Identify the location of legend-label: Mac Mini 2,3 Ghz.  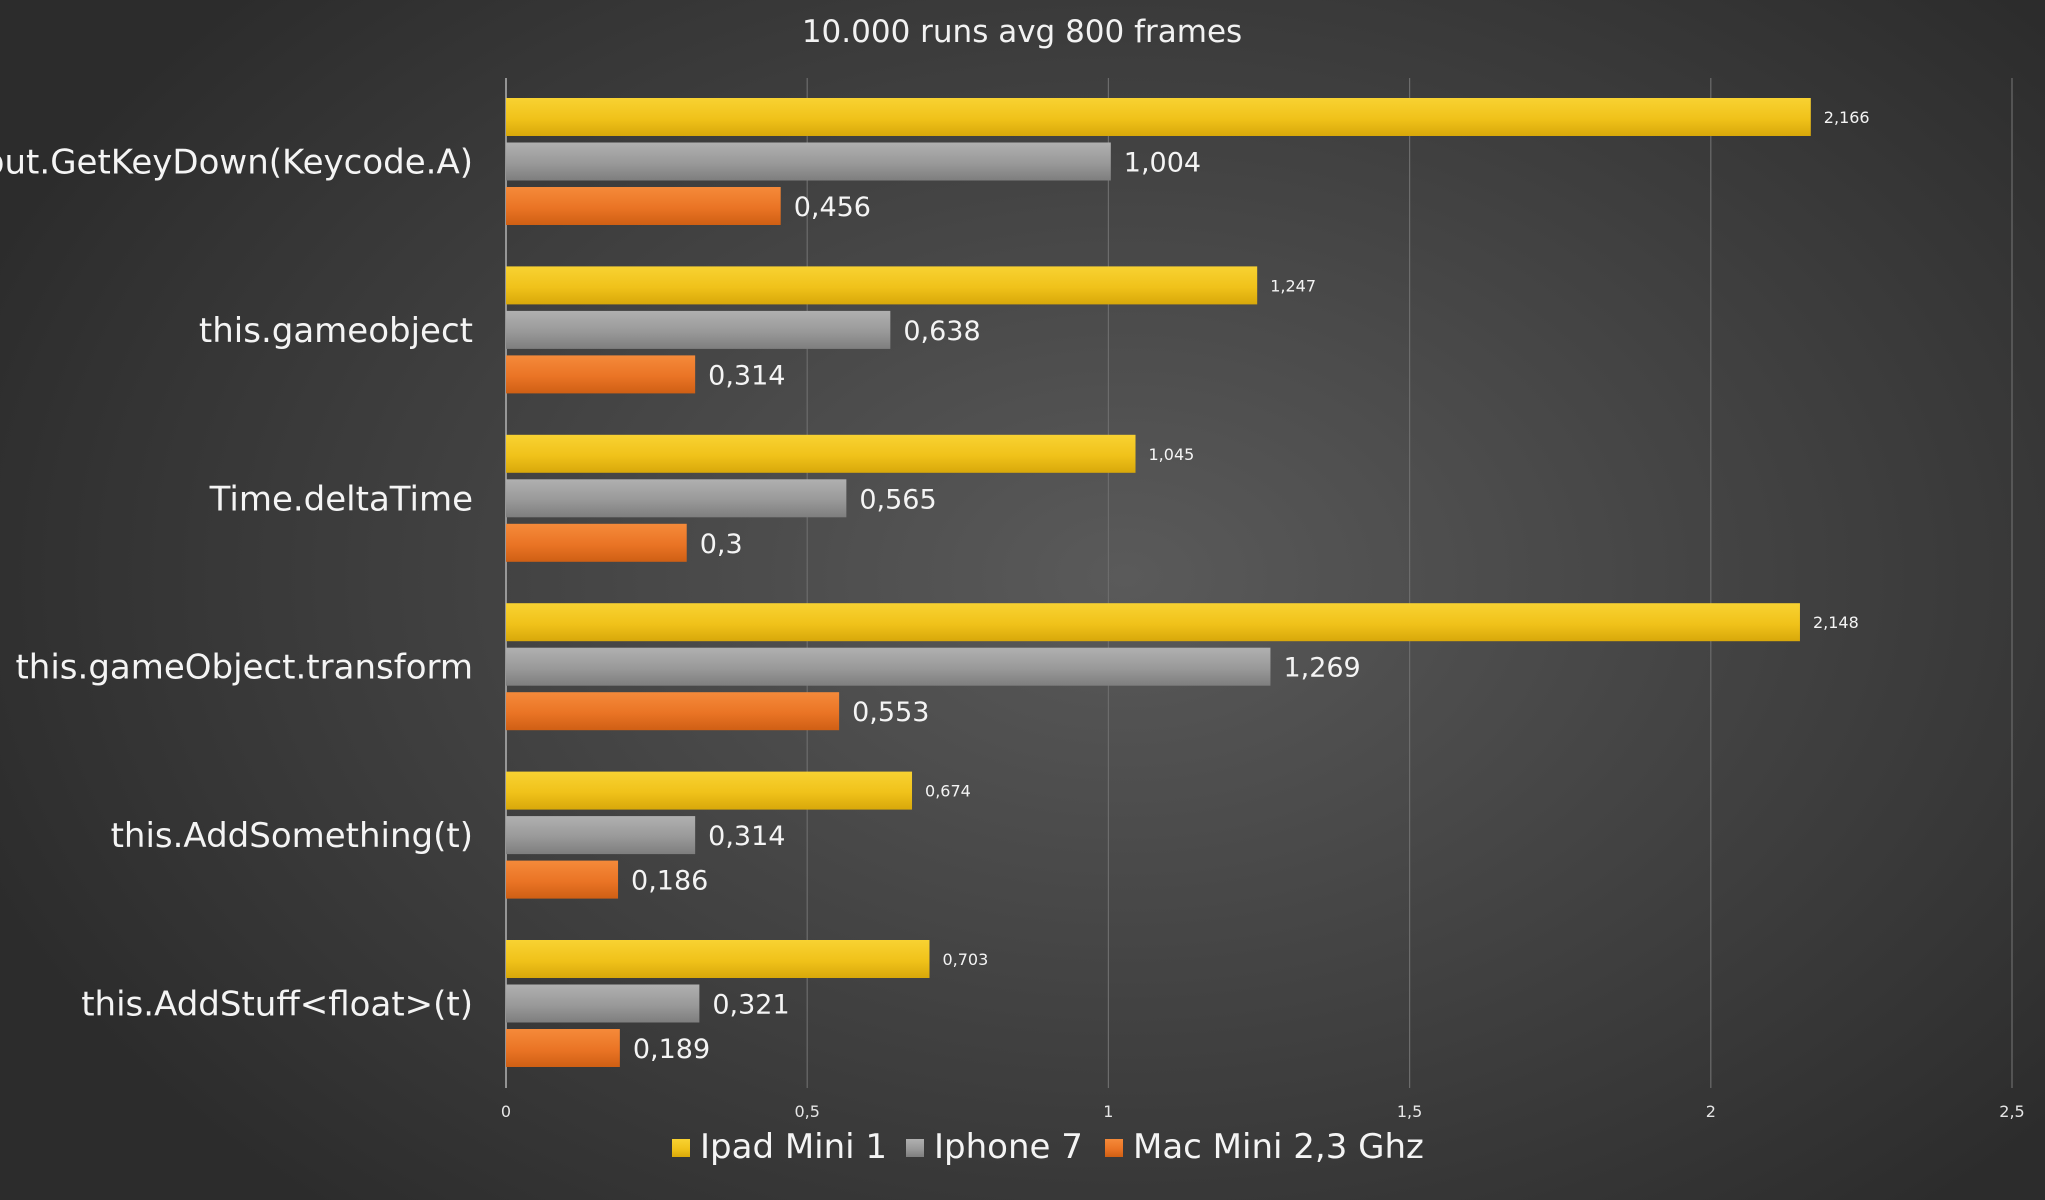
(1278, 1147).